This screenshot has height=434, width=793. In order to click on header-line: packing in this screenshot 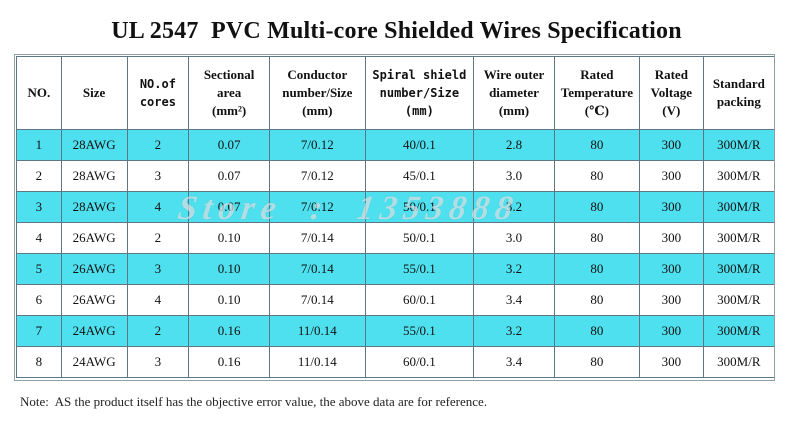, I will do `click(738, 101)`.